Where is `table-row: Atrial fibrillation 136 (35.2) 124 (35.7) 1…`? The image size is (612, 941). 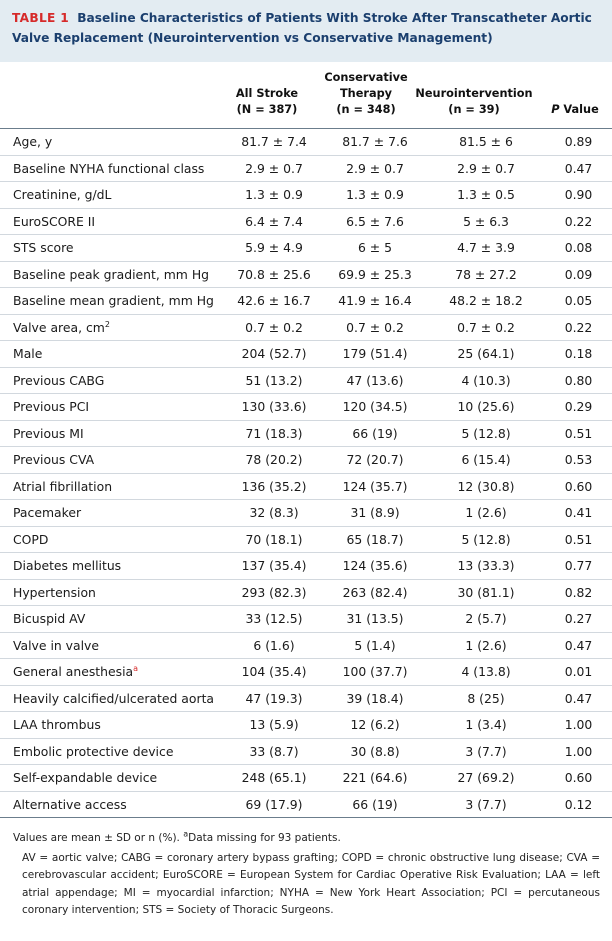
table-row: Atrial fibrillation 136 (35.2) 124 (35.7) 1… is located at coordinates (306, 486).